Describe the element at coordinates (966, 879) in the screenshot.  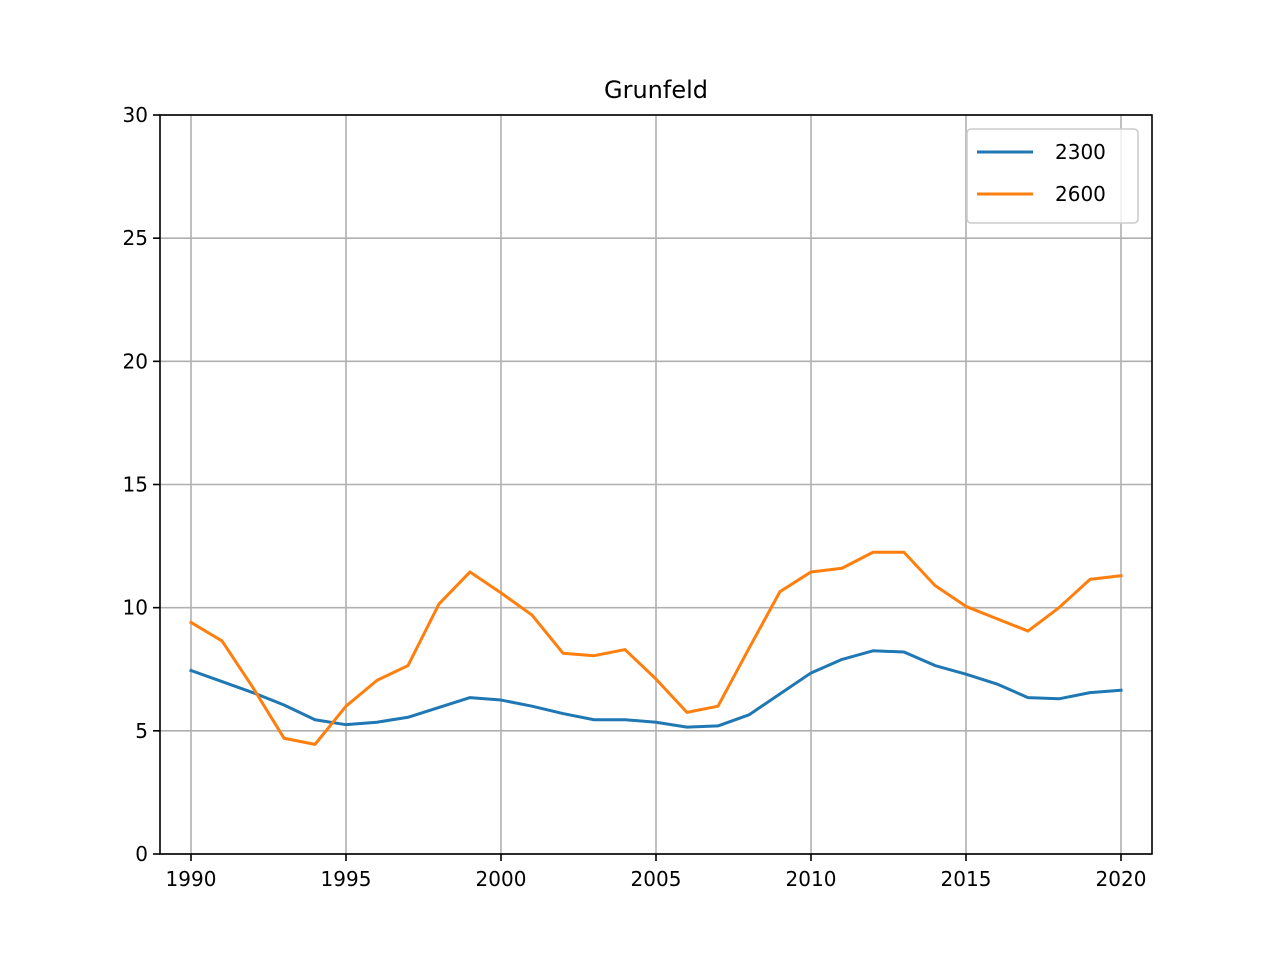
I see `x-tick-label: 2015` at that location.